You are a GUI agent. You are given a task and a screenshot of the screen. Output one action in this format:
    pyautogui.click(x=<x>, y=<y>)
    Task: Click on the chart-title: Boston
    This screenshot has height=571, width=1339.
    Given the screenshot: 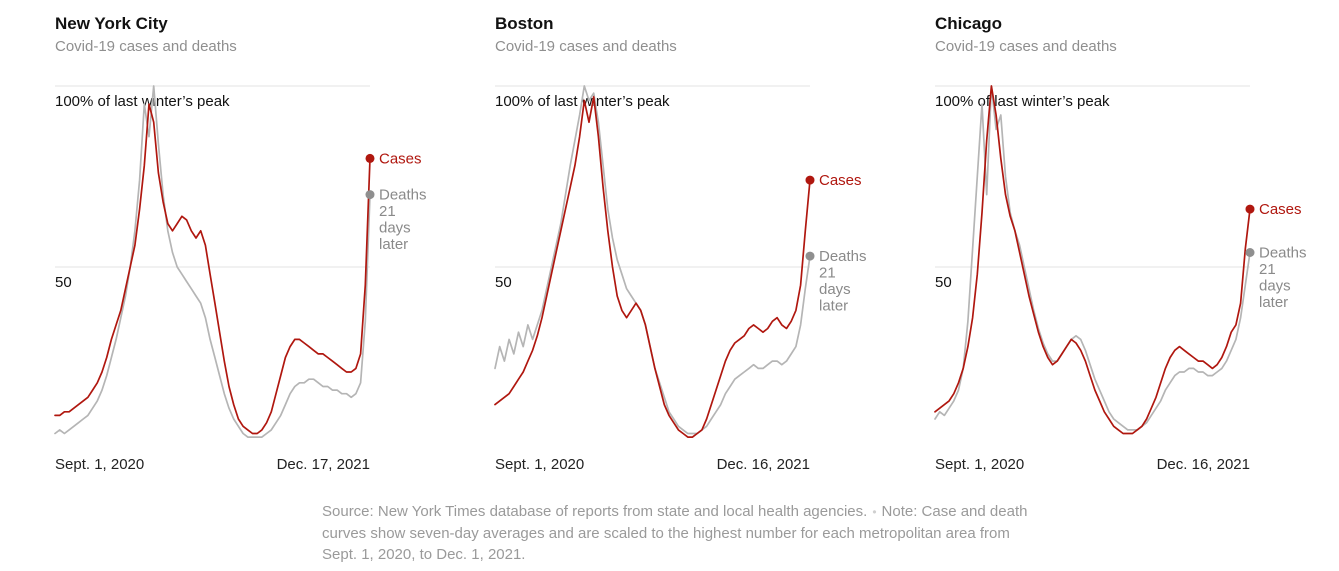 What is the action you would take?
    pyautogui.click(x=524, y=23)
    